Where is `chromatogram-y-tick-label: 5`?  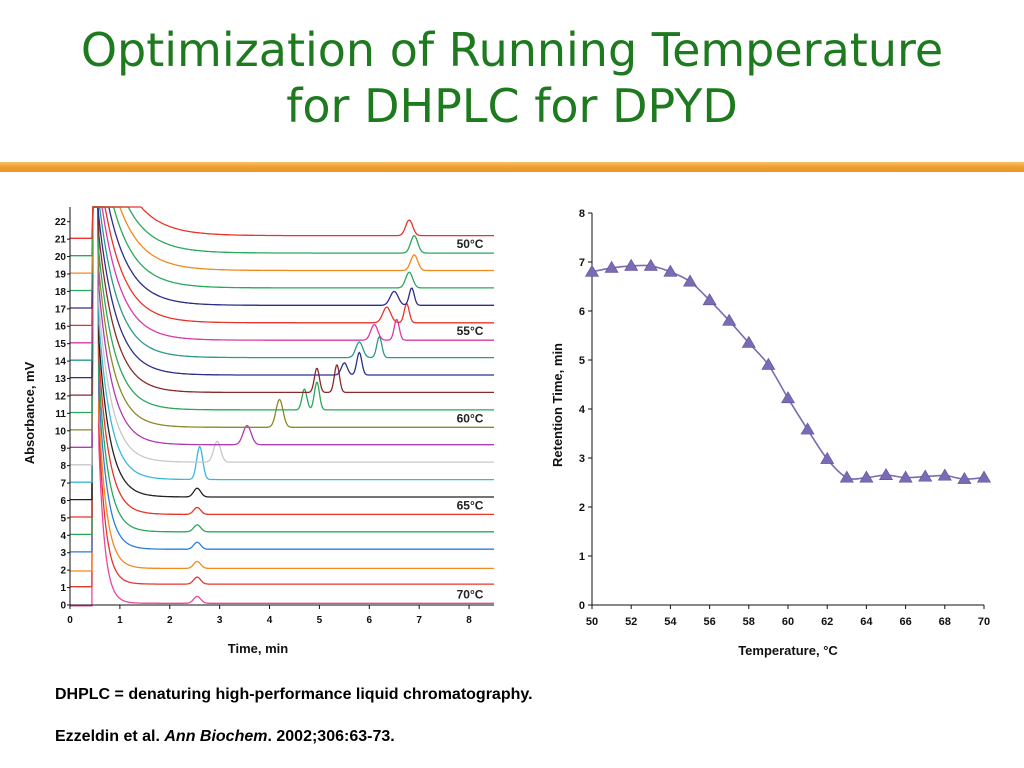
chromatogram-y-tick-label: 5 is located at coordinates (63, 518).